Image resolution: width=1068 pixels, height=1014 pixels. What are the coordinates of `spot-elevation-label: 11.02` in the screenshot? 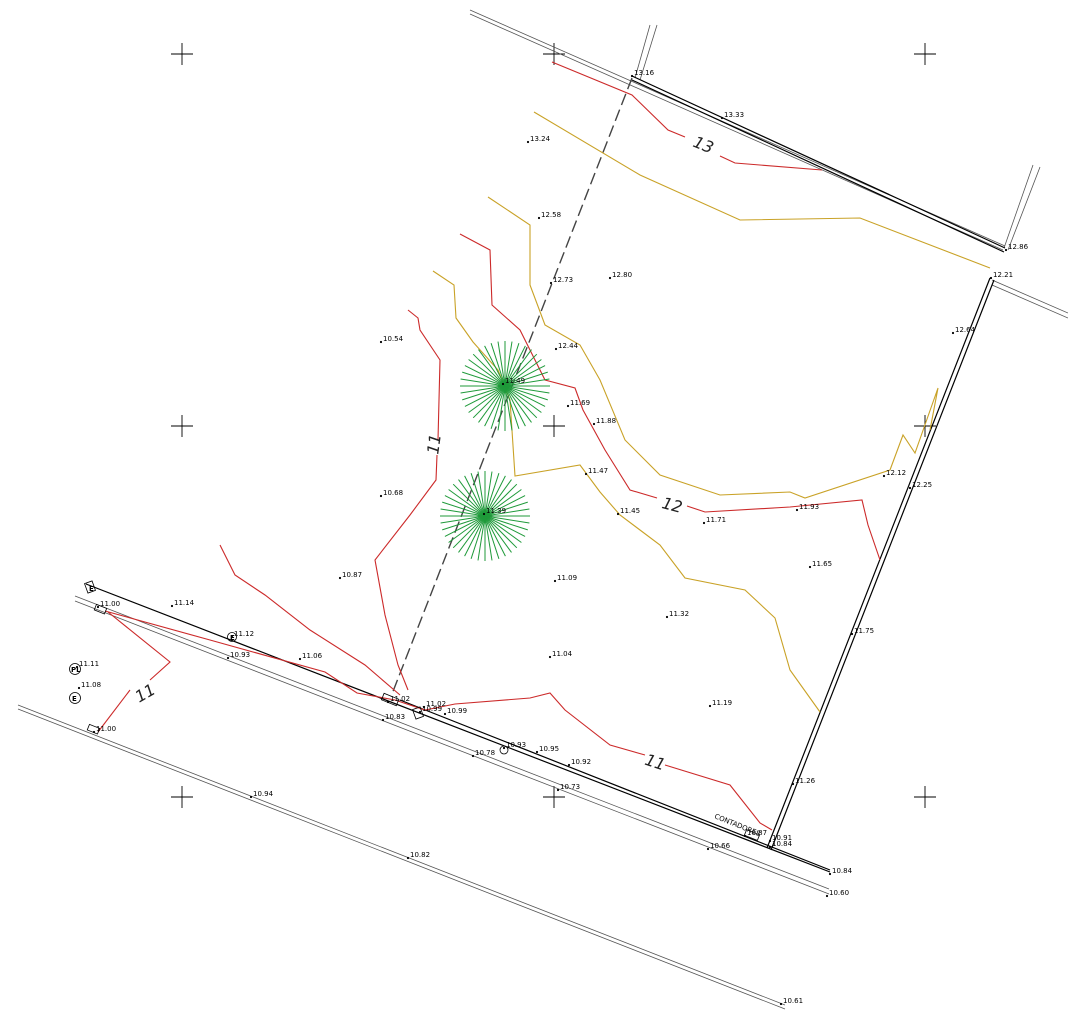 It's located at (400, 699).